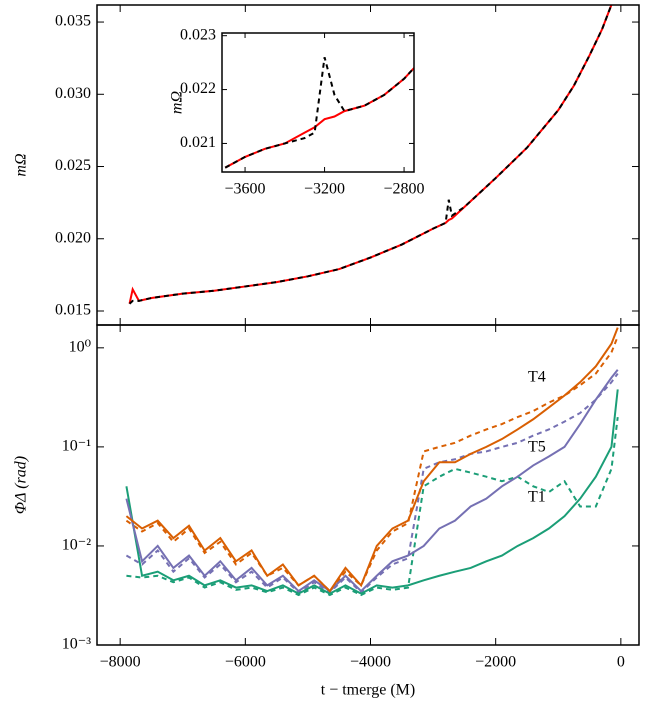  I want to click on x-tick-label: −6000, so click(245, 662).